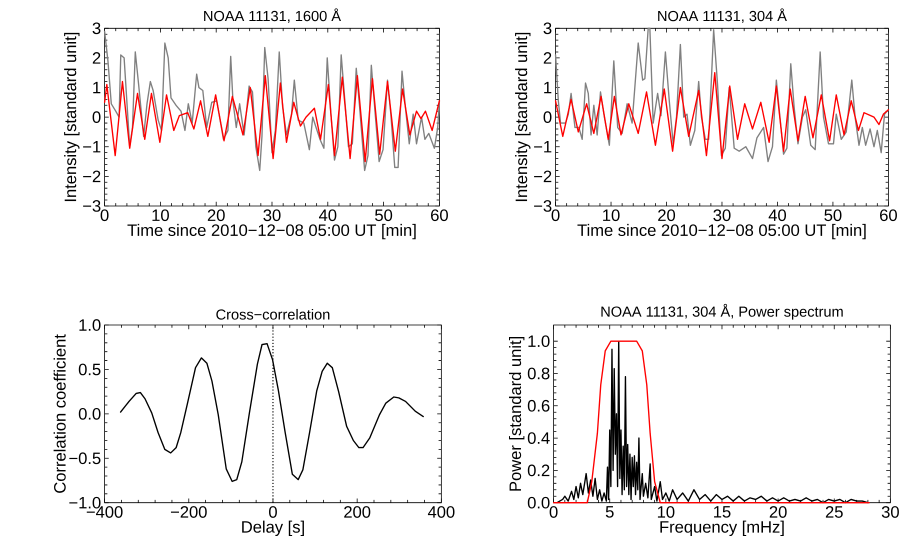 This screenshot has height=560, width=905. What do you see at coordinates (85, 502) in the screenshot?
I see `y-tick-label: −1.0` at bounding box center [85, 502].